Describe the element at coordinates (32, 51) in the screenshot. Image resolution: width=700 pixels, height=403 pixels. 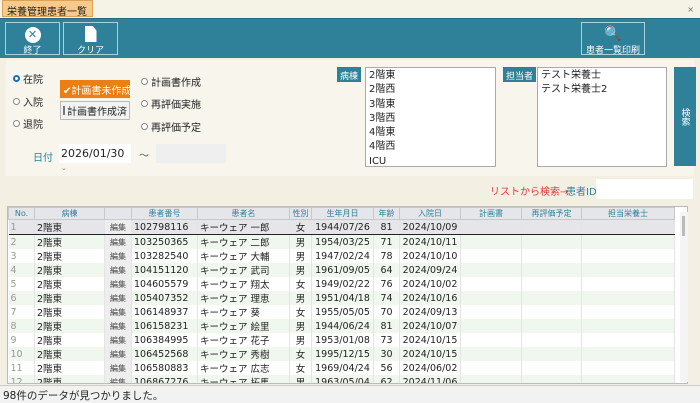
I see `exit-label: 終了` at that location.